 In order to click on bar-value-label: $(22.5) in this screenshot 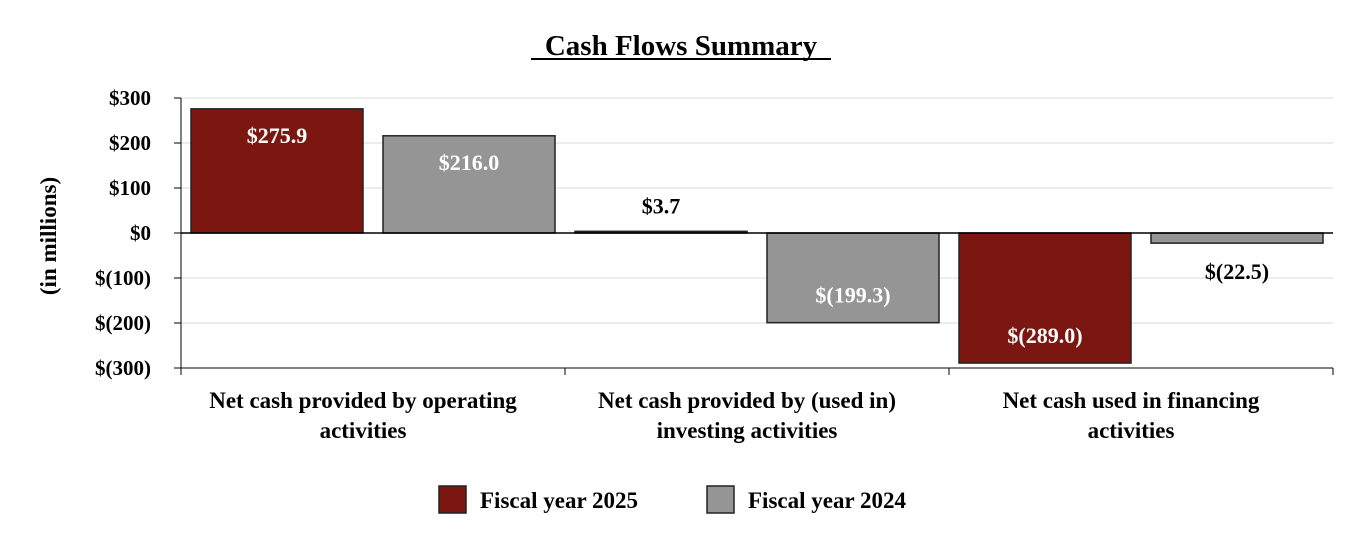, I will do `click(1237, 271)`.